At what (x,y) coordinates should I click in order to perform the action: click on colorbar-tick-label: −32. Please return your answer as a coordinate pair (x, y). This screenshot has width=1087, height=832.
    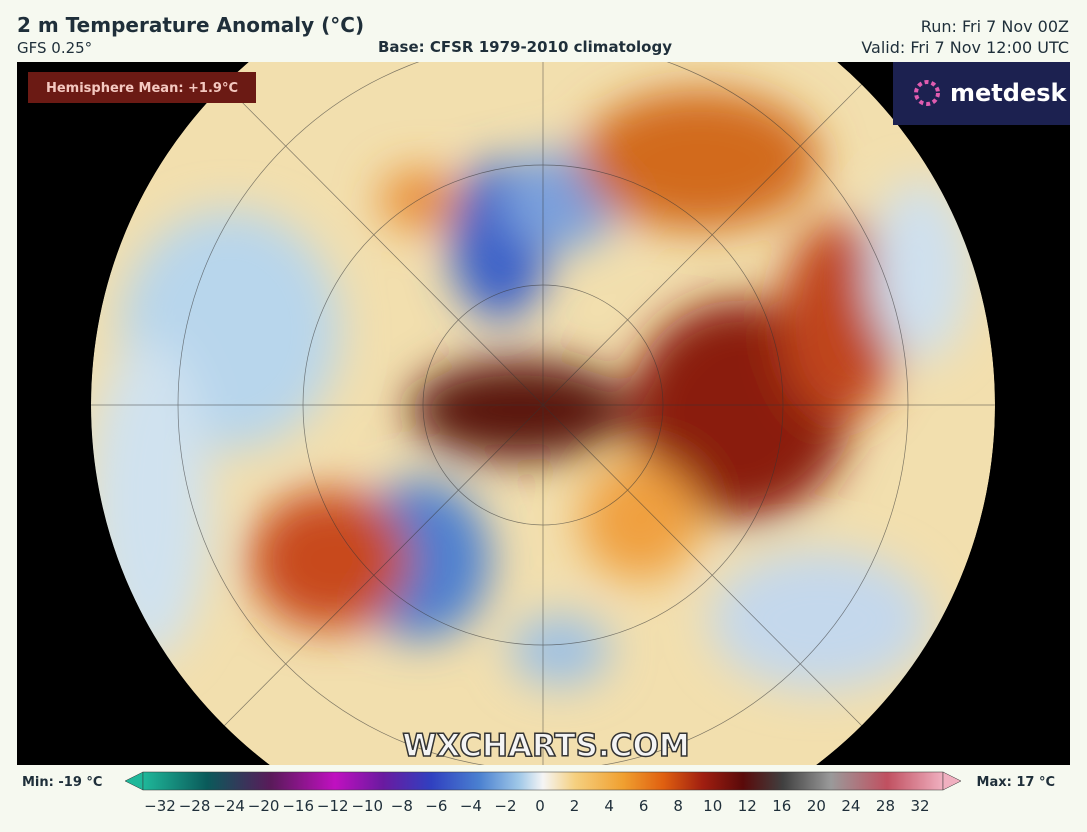
    Looking at the image, I should click on (160, 806).